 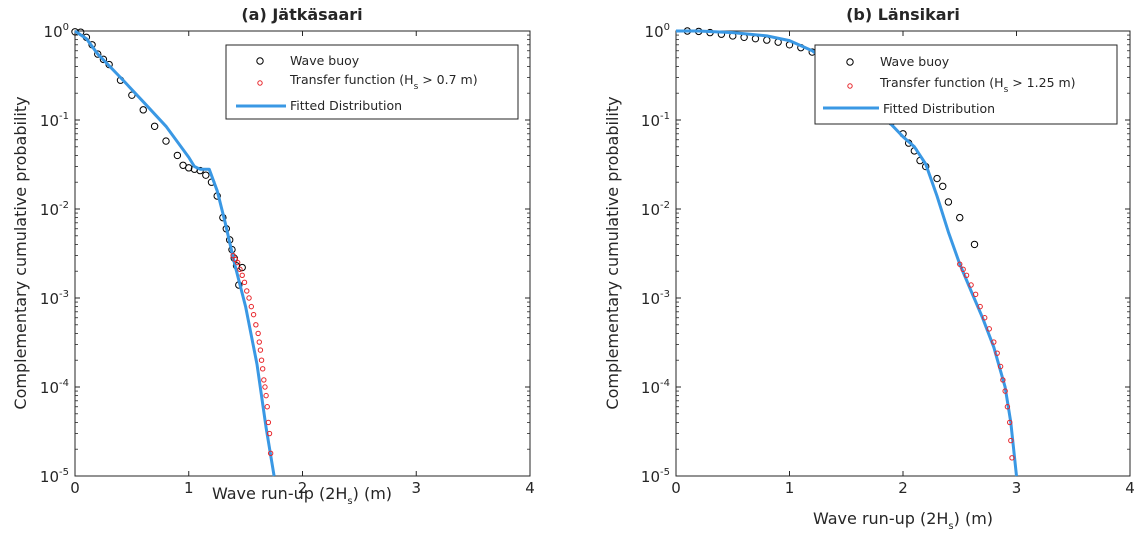 What do you see at coordinates (612, 252) in the screenshot?
I see `panel-b-ylabel: Complementary cumulative probability` at bounding box center [612, 252].